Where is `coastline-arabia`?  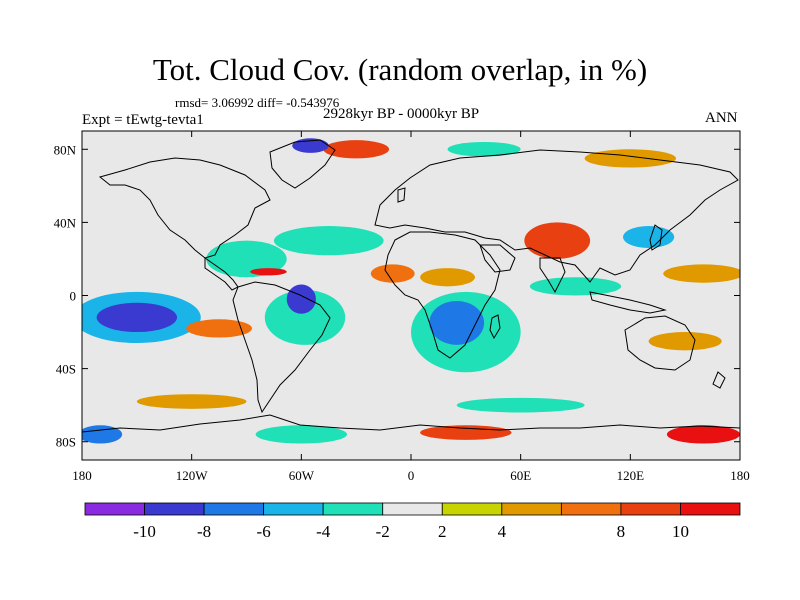
coastline-arabia is located at coordinates (497, 258).